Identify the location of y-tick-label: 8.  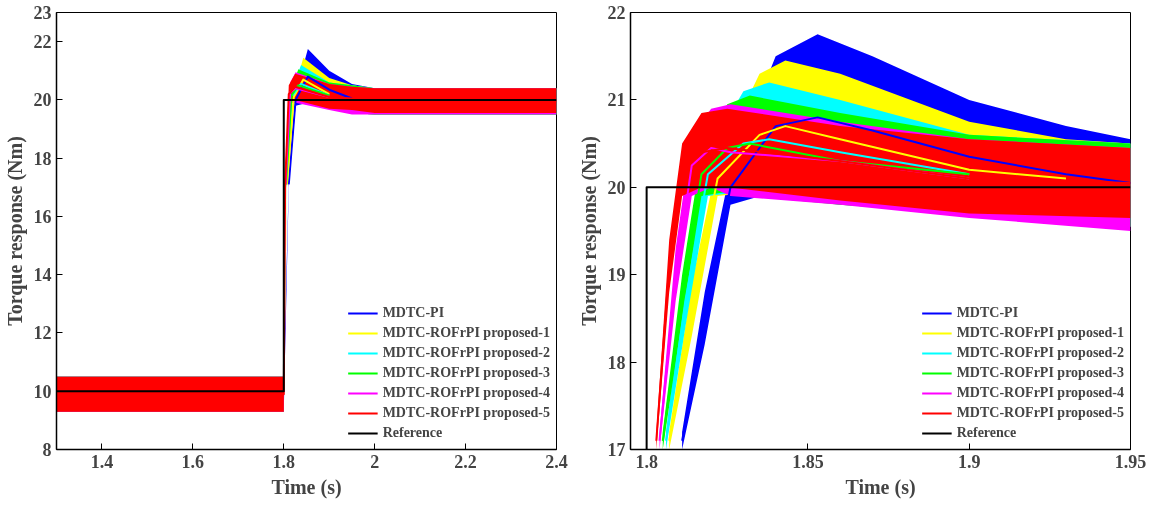
(47, 450).